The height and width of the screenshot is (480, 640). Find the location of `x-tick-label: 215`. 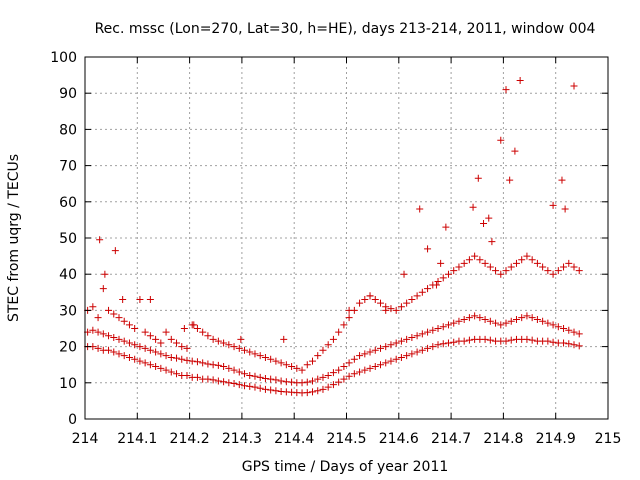

x-tick-label: 215 is located at coordinates (608, 439).